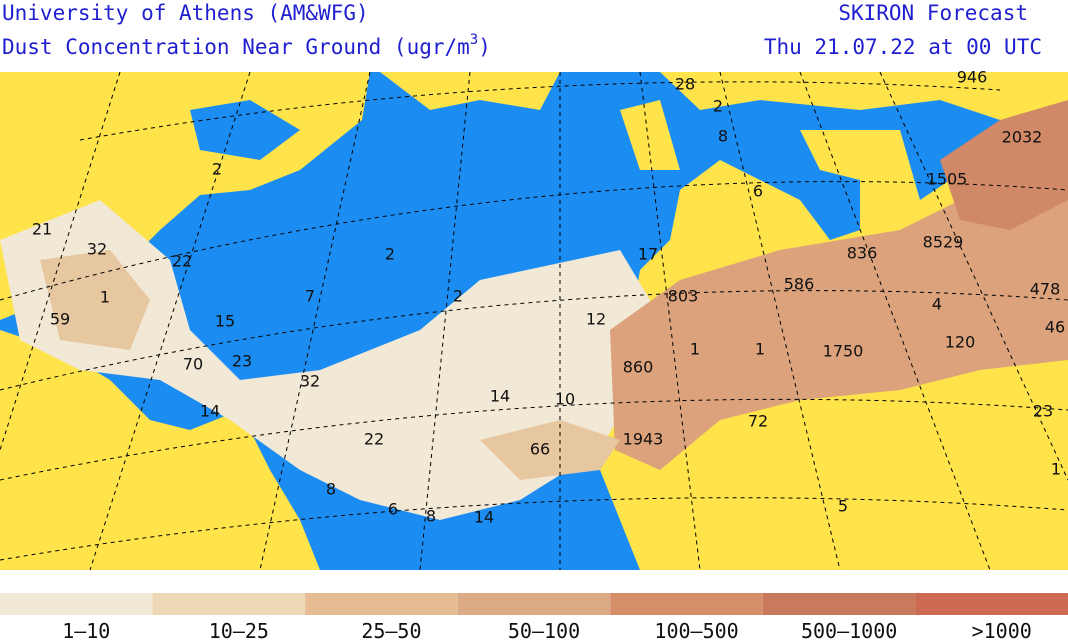 The height and width of the screenshot is (642, 1068). Describe the element at coordinates (95, 300) in the screenshot. I see `dust-mexico` at that location.